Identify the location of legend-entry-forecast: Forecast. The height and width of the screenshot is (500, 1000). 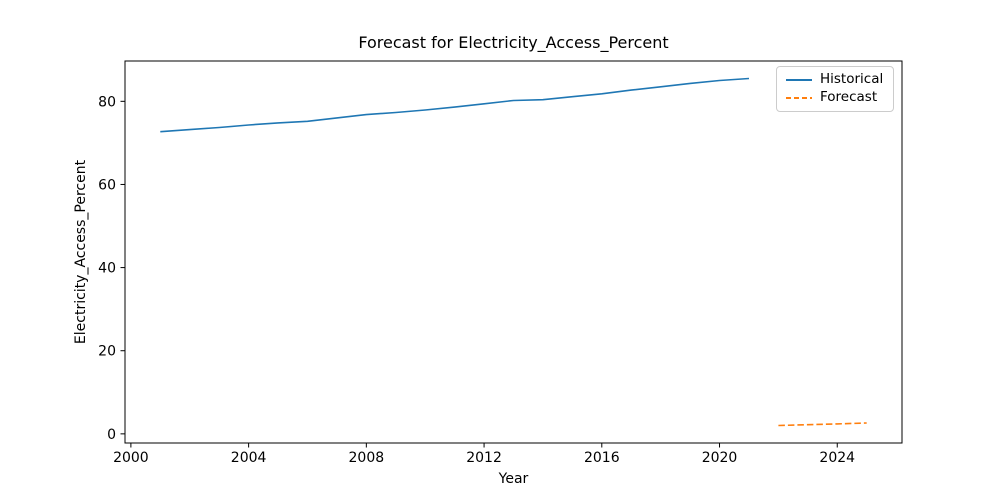
(835, 98).